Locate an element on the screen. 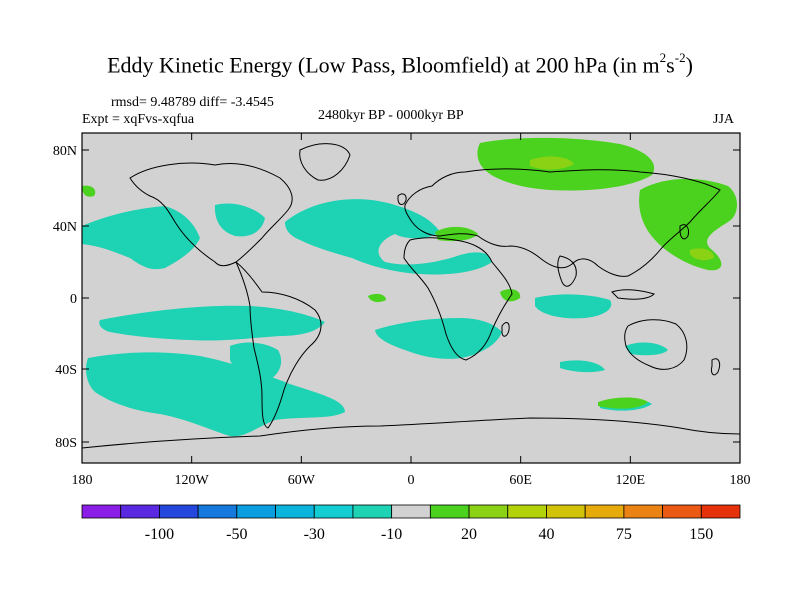 Image resolution: width=800 pixels, height=600 pixels. japan-core-region is located at coordinates (702, 254).